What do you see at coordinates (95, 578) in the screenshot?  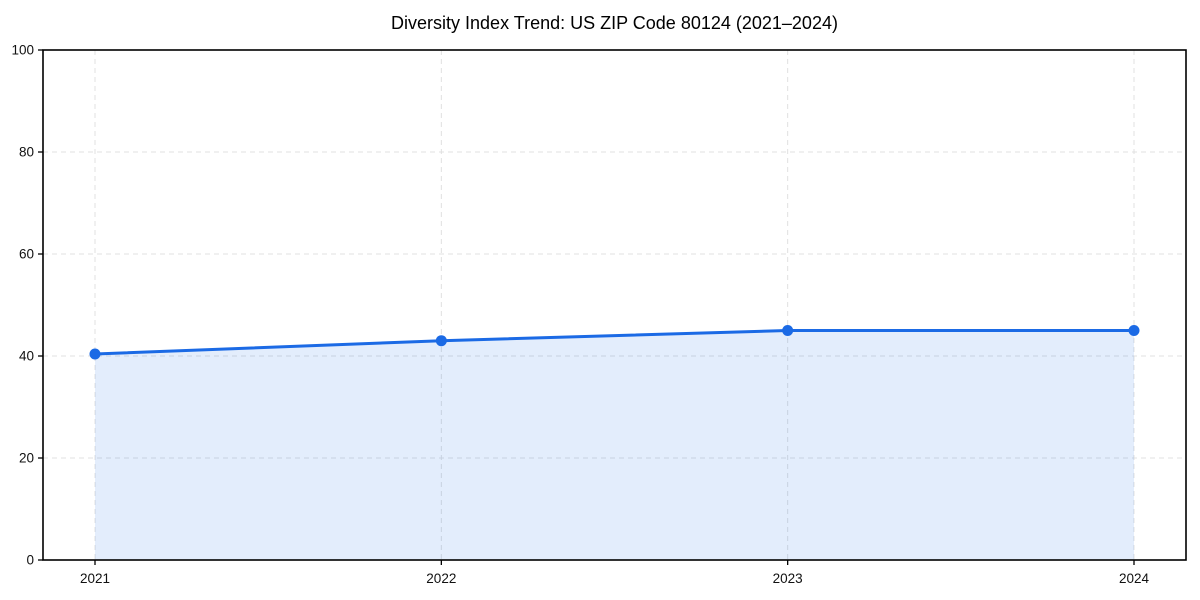 I see `x-tick-label: 2021` at bounding box center [95, 578].